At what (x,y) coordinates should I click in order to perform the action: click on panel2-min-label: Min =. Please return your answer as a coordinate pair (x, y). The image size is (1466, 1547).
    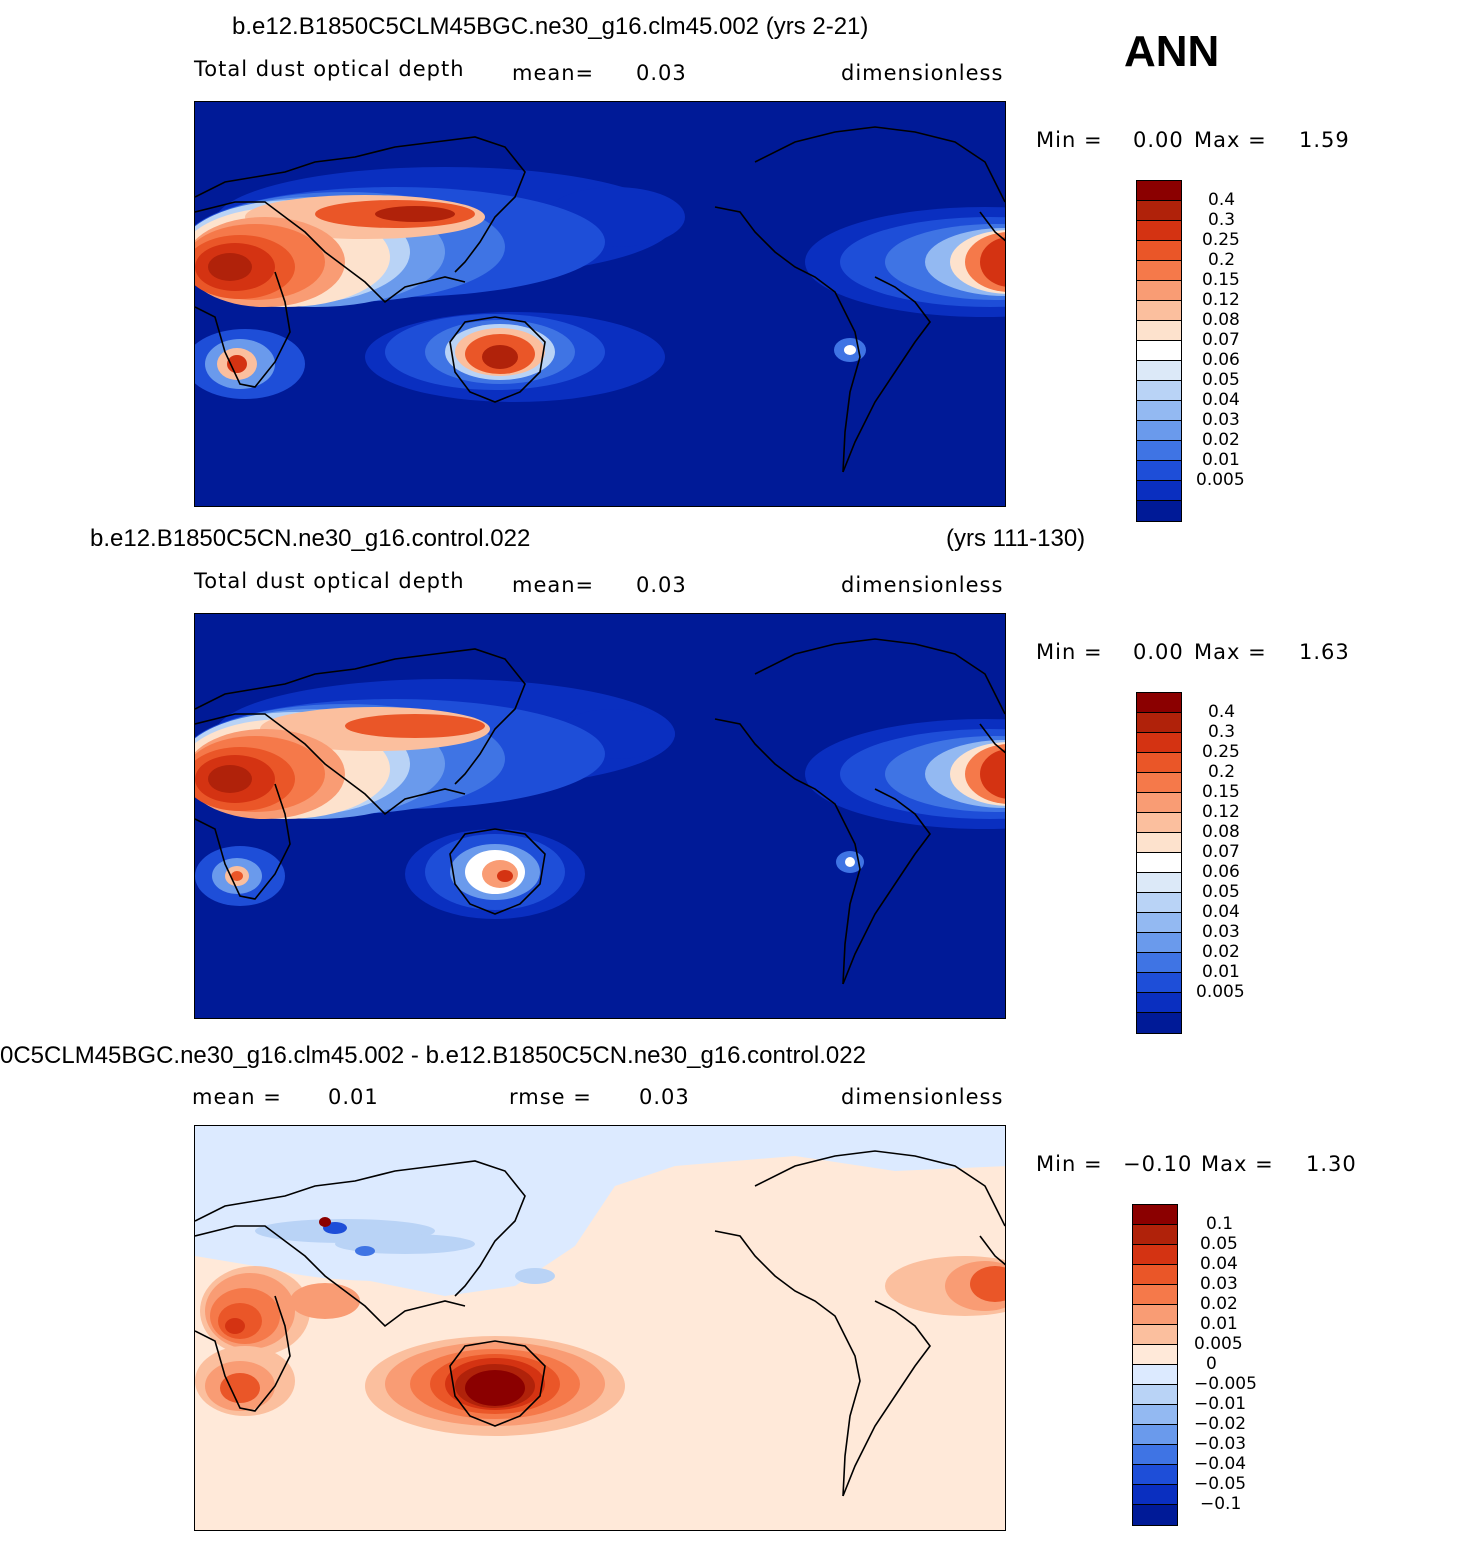
    Looking at the image, I should click on (1069, 652).